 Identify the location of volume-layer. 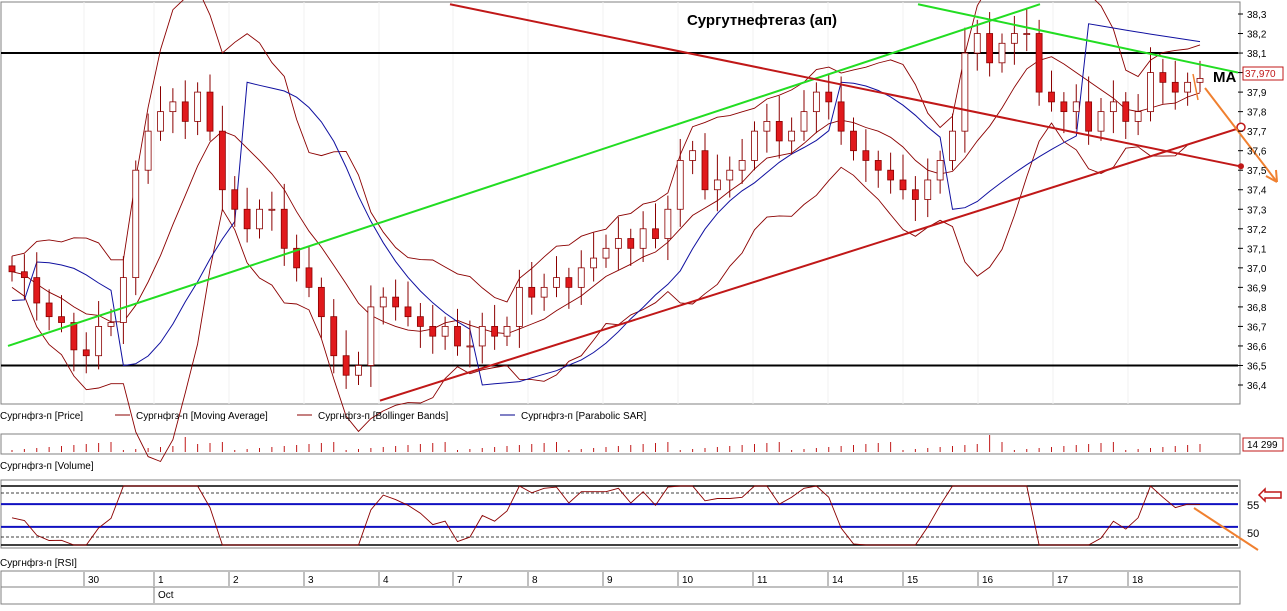
(606, 443).